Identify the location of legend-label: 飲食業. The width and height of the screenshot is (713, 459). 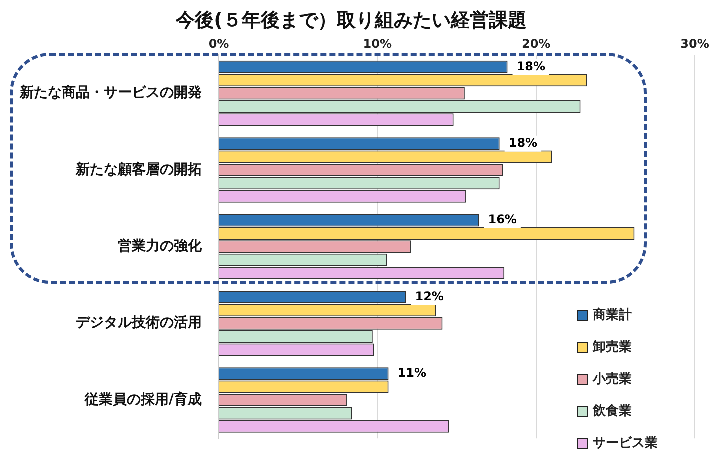
(612, 411).